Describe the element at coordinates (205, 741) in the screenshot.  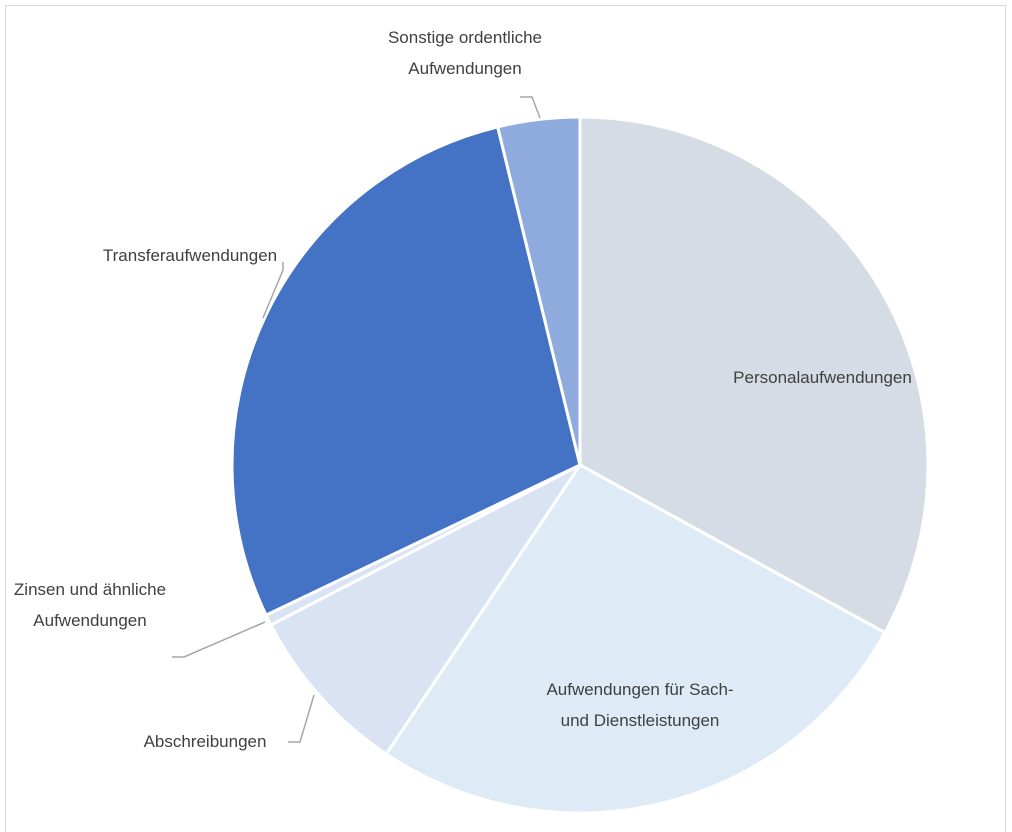
I see `slice-label: Abschreibungen` at that location.